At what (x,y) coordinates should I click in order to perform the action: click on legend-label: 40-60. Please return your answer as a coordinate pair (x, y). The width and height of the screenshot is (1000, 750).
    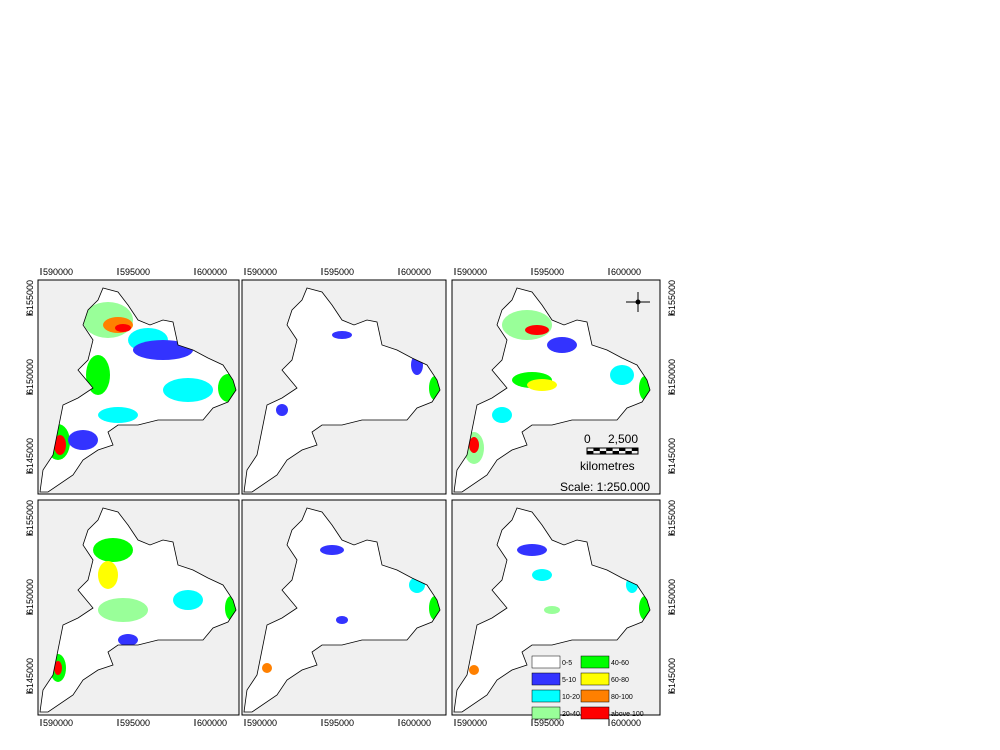
    Looking at the image, I should click on (620, 663).